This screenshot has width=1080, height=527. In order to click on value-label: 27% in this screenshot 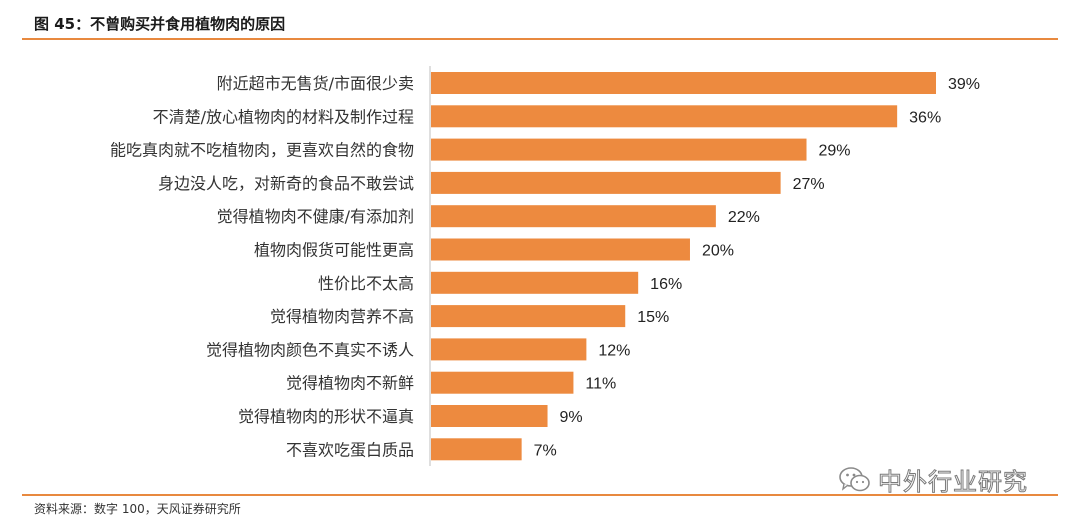, I will do `click(809, 184)`.